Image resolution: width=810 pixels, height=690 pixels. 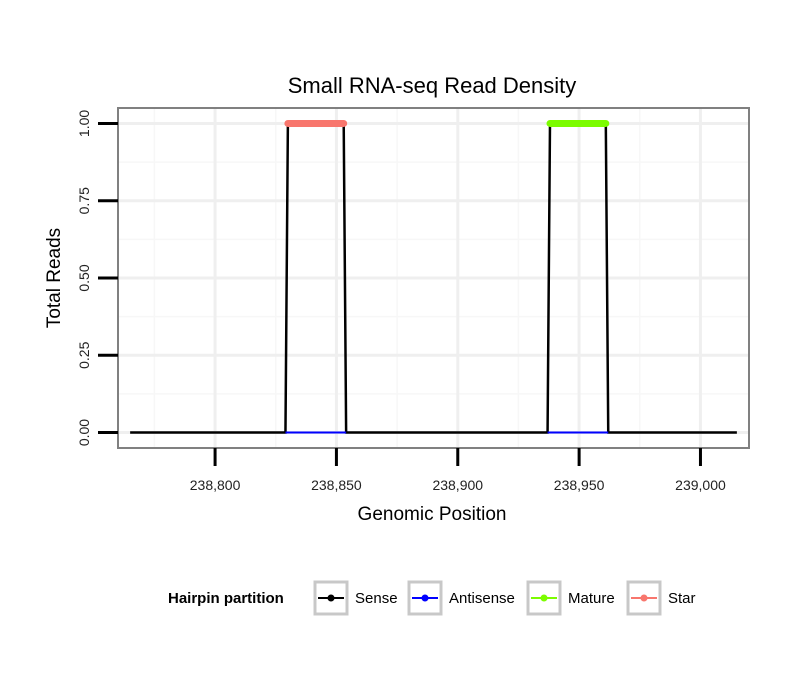 I want to click on legend-label: Mature, so click(x=591, y=598).